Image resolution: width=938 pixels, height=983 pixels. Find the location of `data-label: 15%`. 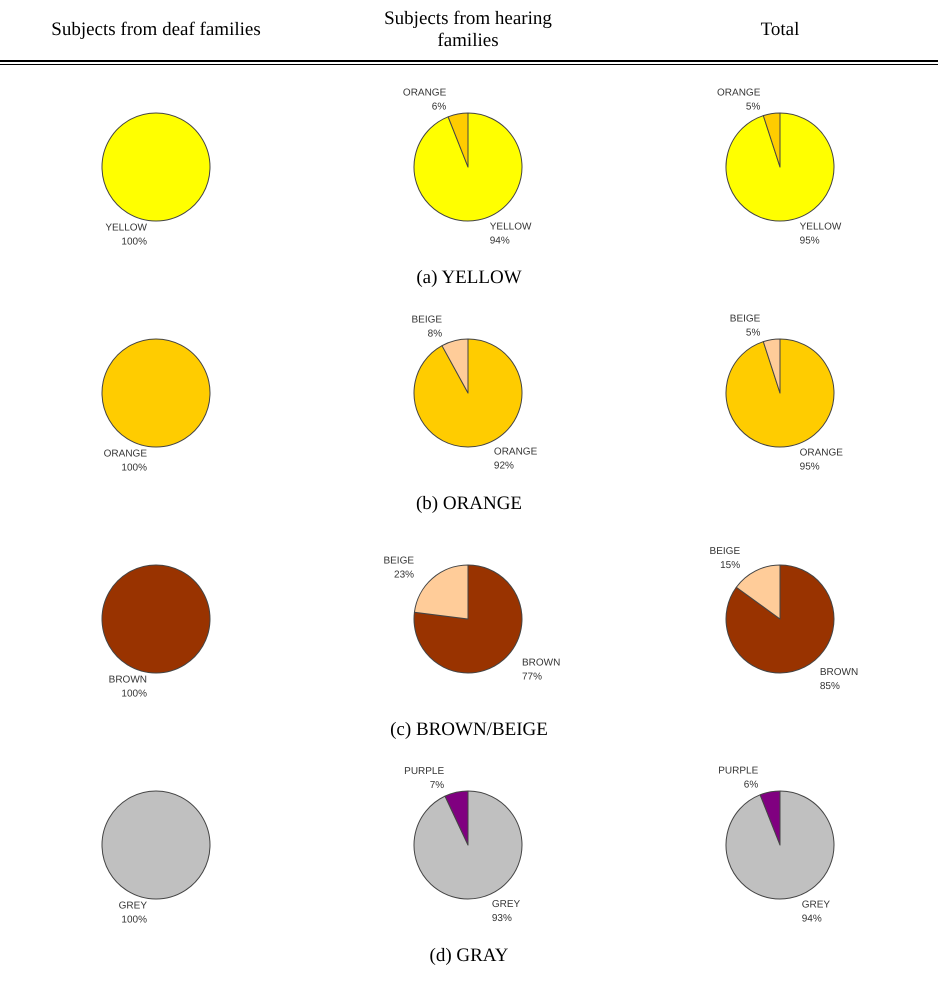

data-label: 15% is located at coordinates (730, 565).